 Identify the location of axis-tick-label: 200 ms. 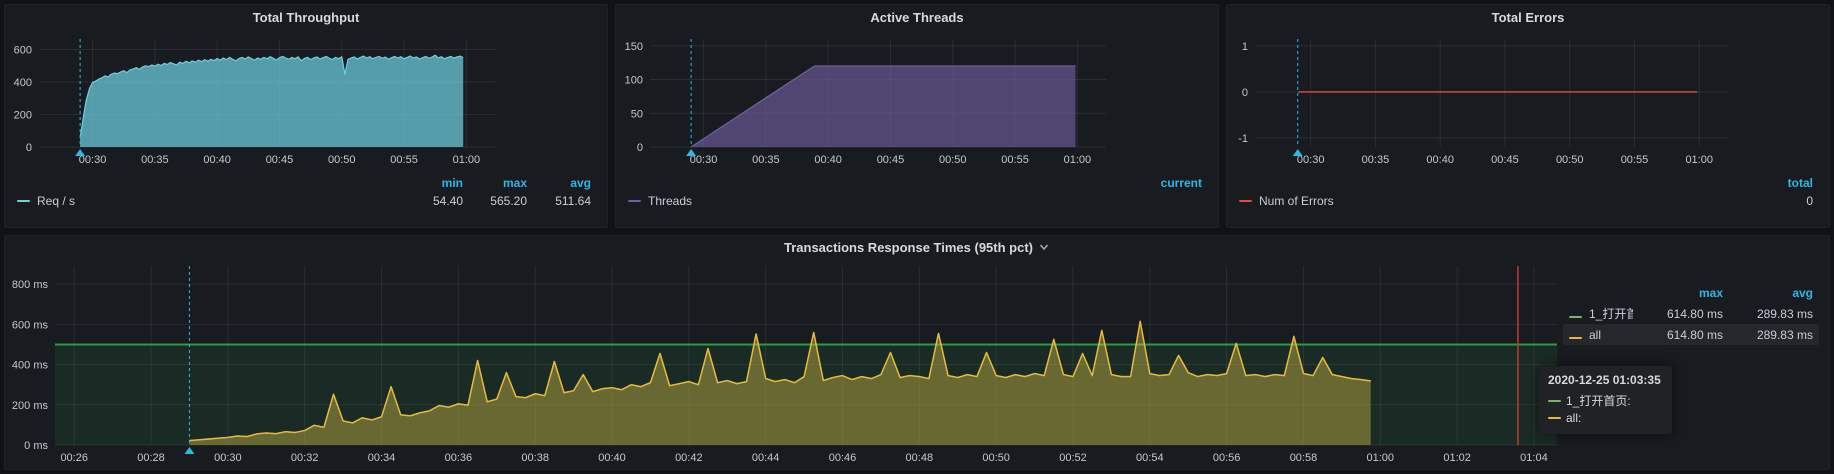
(30, 406).